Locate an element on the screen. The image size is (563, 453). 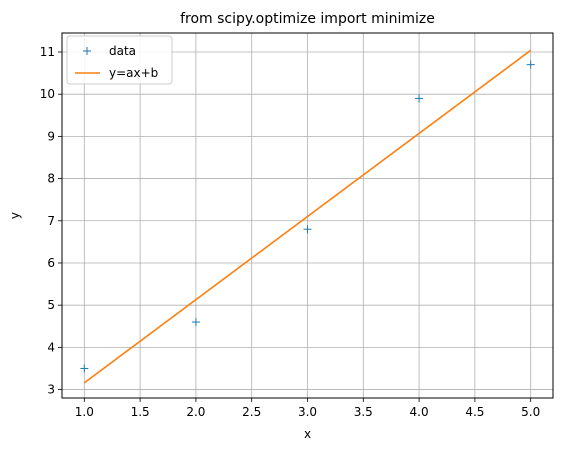
legend: data y=ax+b is located at coordinates (119, 60).